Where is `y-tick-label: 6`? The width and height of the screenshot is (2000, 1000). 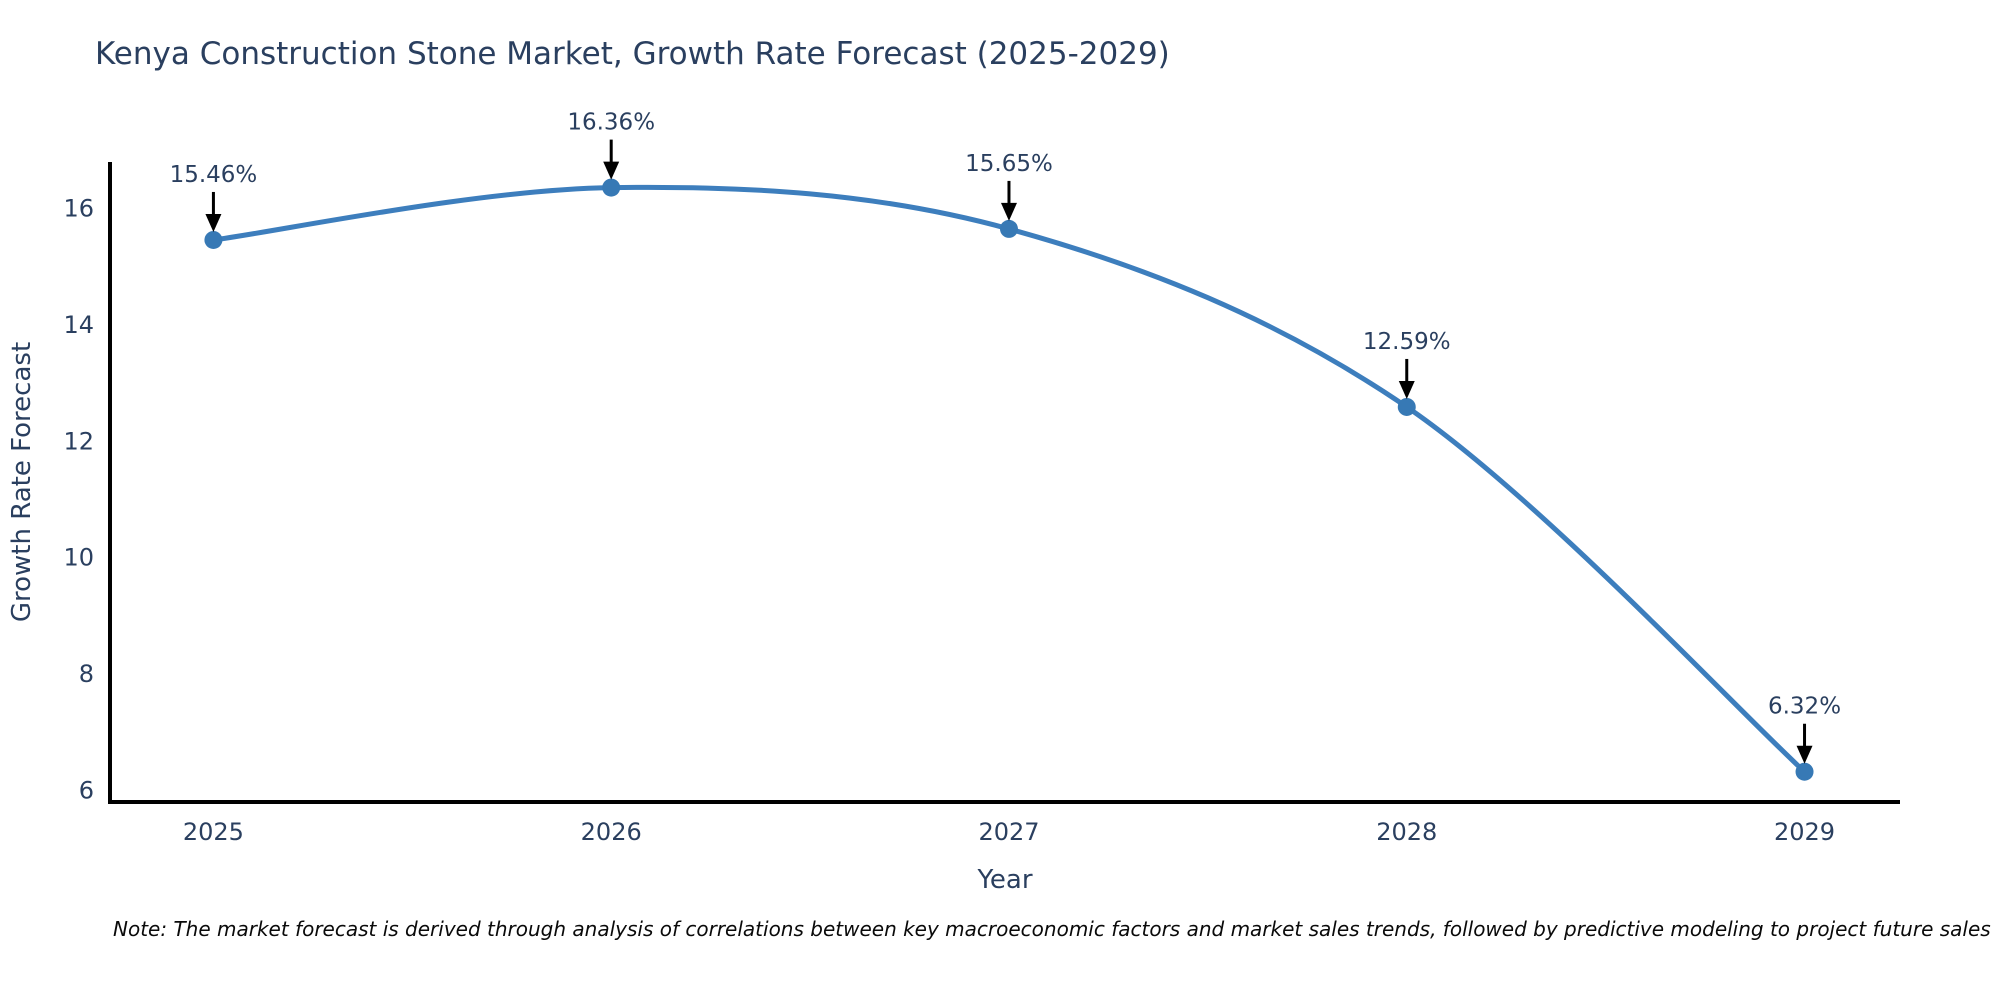
y-tick-label: 6 is located at coordinates (86, 790).